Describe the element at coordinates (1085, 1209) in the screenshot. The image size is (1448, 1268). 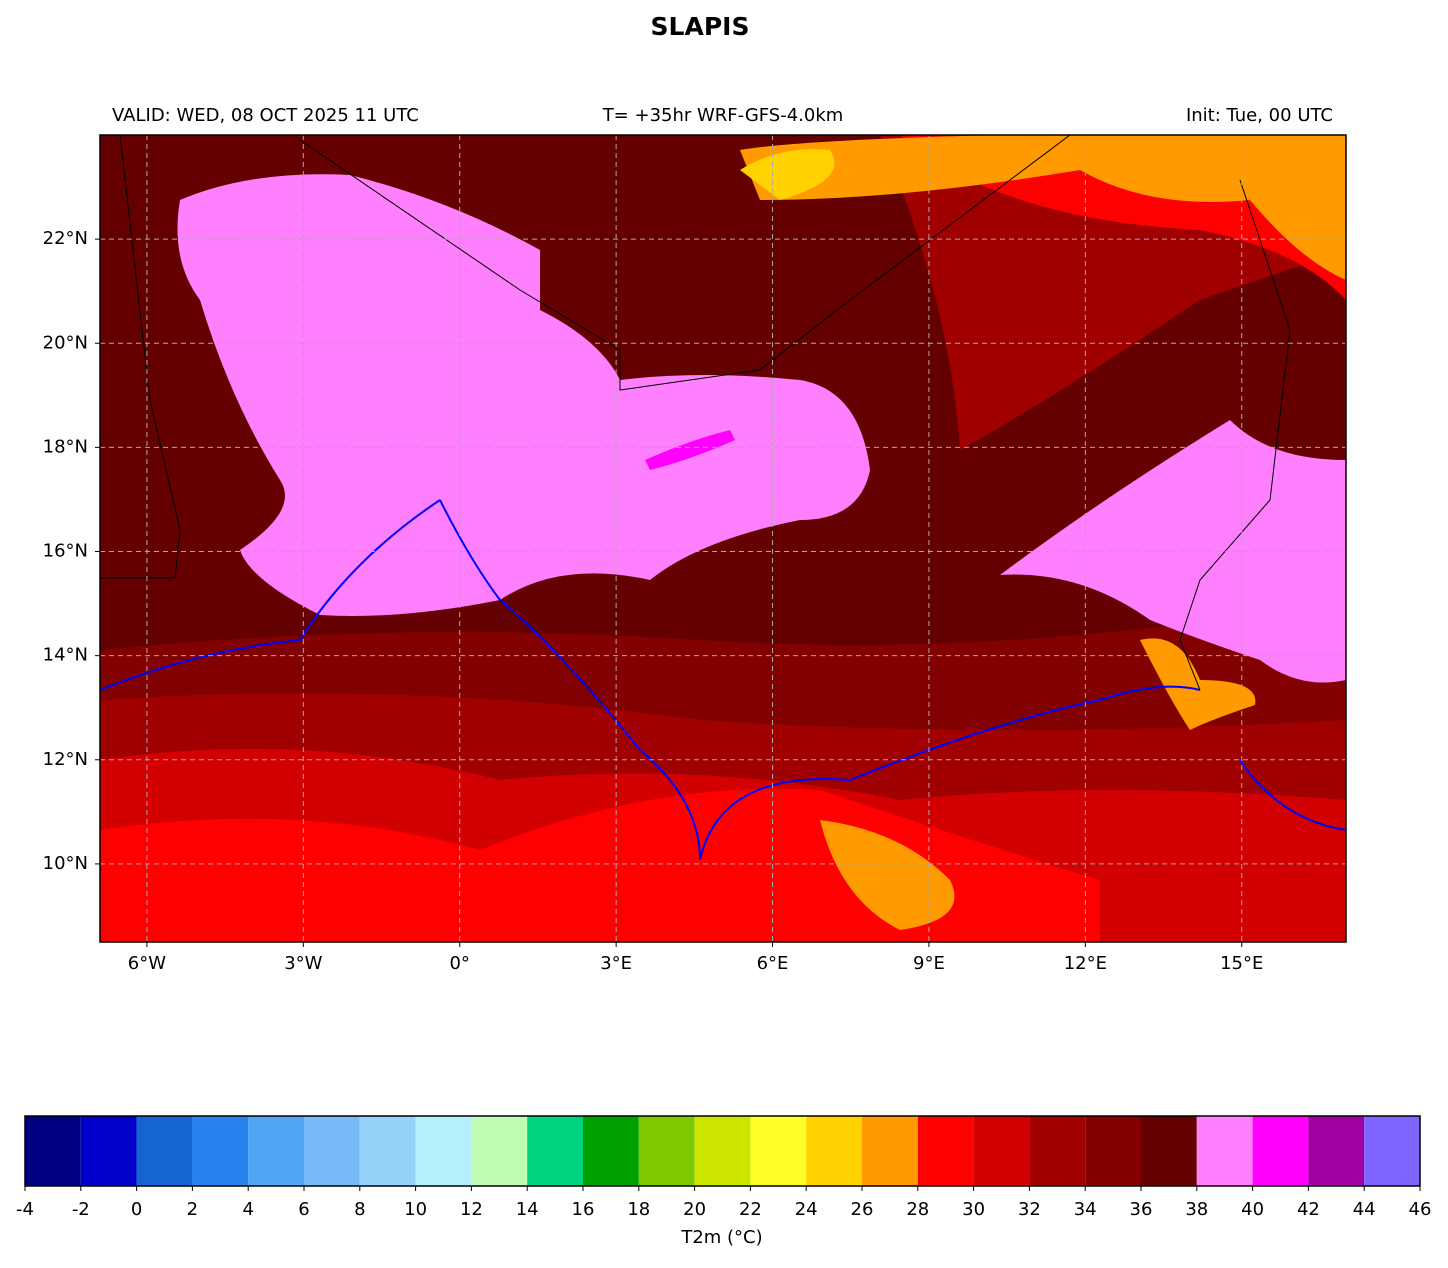
I see `colorbar-tick-label: 34` at that location.